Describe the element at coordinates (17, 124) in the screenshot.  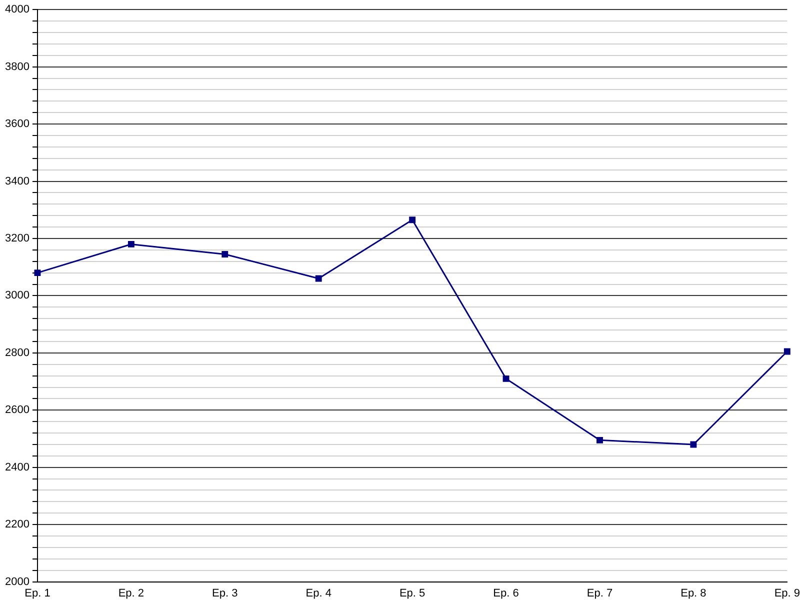
I see `y-tick-label: 3600` at that location.